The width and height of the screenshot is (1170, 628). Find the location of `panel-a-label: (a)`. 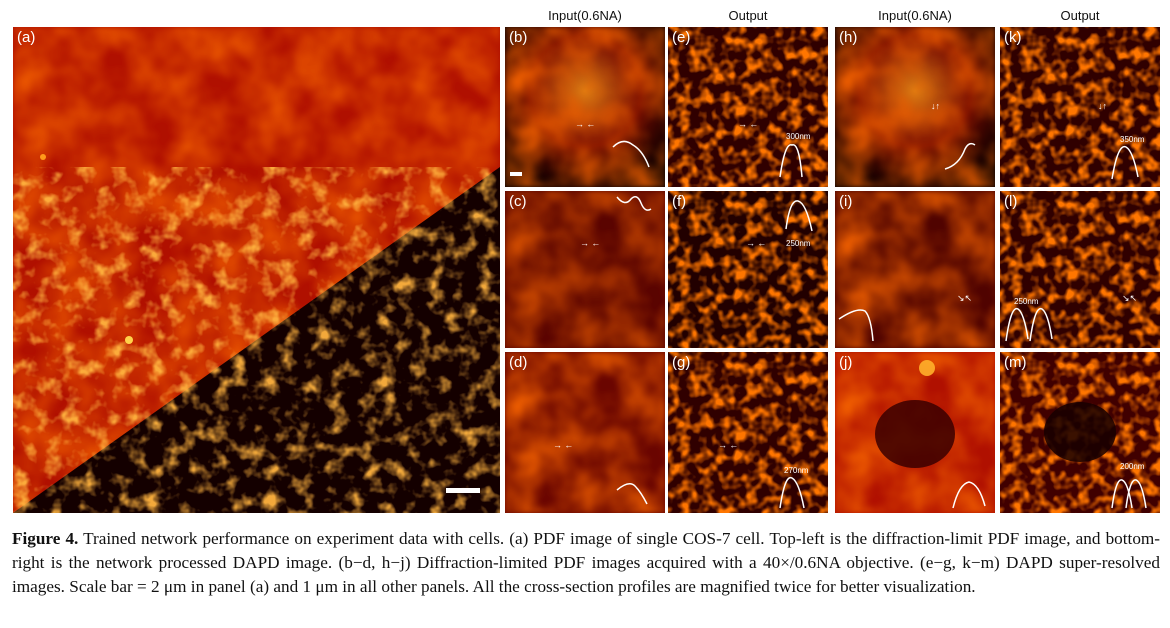

panel-a-label: (a) is located at coordinates (26, 37).